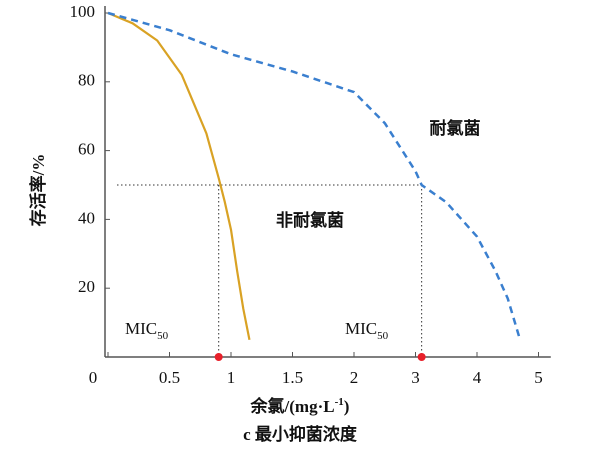 The width and height of the screenshot is (600, 461). Describe the element at coordinates (292, 377) in the screenshot. I see `x-tick-label: 1.5` at that location.